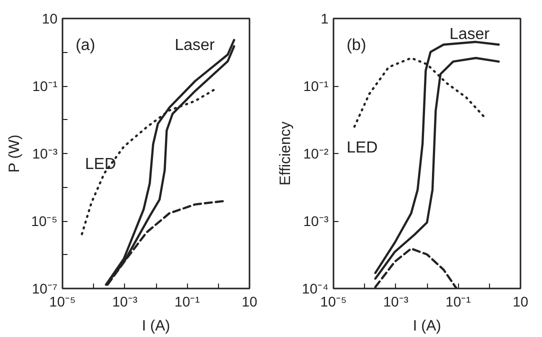 The width and height of the screenshot is (542, 337). Describe the element at coordinates (356, 45) in the screenshot. I see `annotation: (b)` at that location.